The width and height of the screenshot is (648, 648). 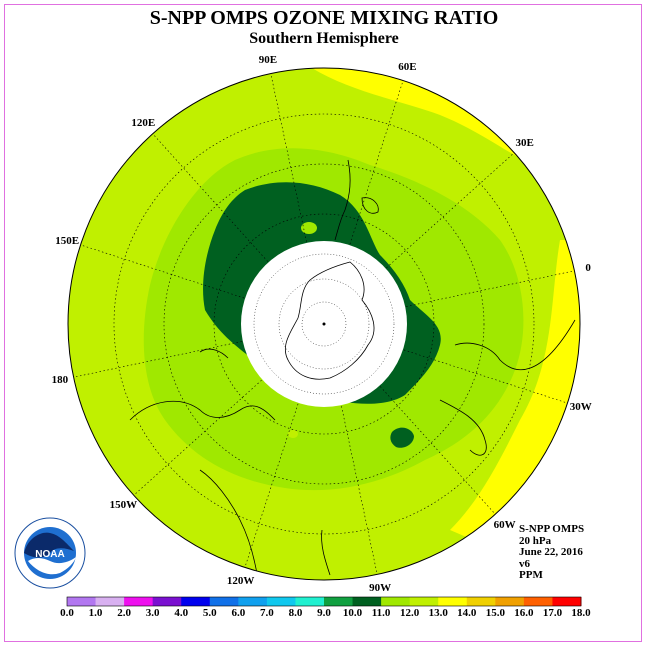 What do you see at coordinates (67, 613) in the screenshot?
I see `colorbar-tick-label: 0.0` at bounding box center [67, 613].